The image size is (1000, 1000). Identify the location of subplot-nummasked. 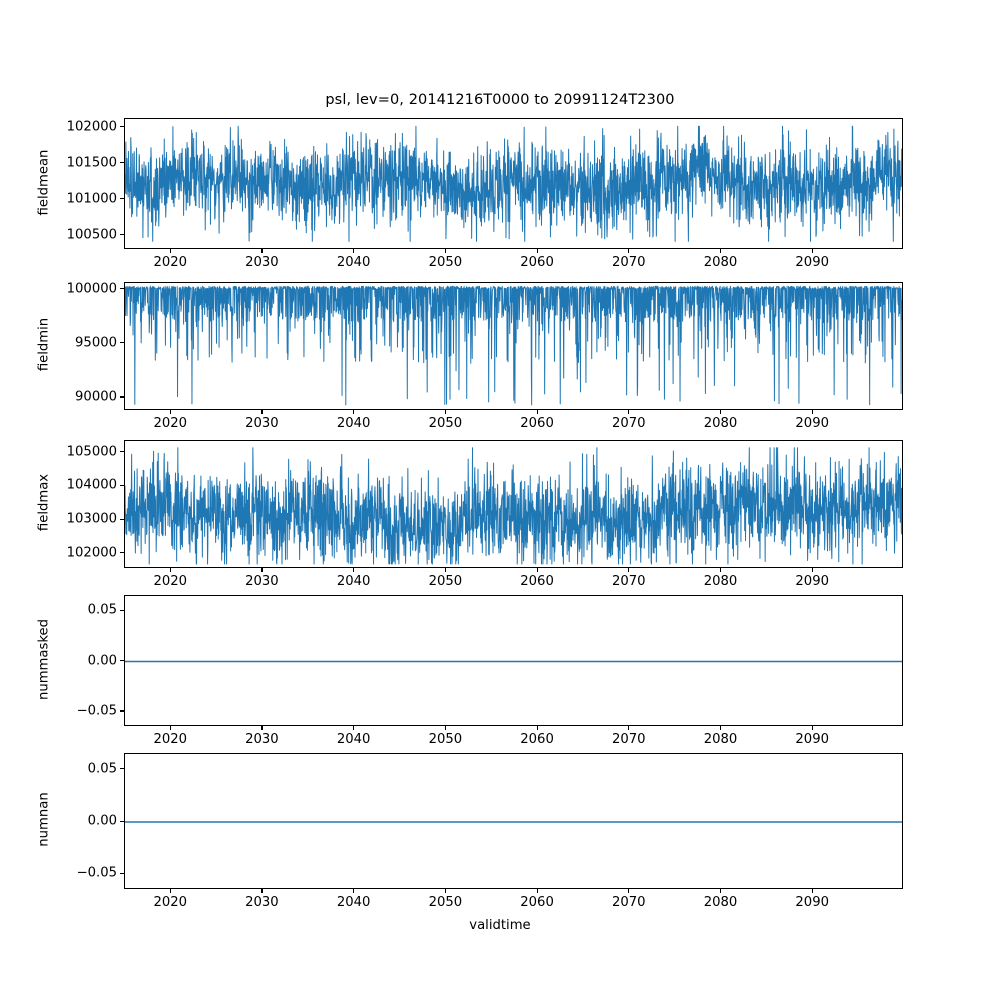
(513, 660).